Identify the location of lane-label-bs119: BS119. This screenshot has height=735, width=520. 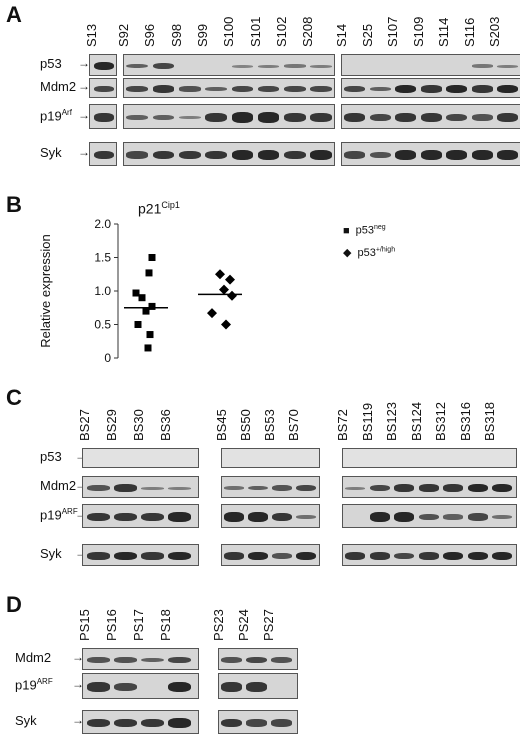
(367, 421).